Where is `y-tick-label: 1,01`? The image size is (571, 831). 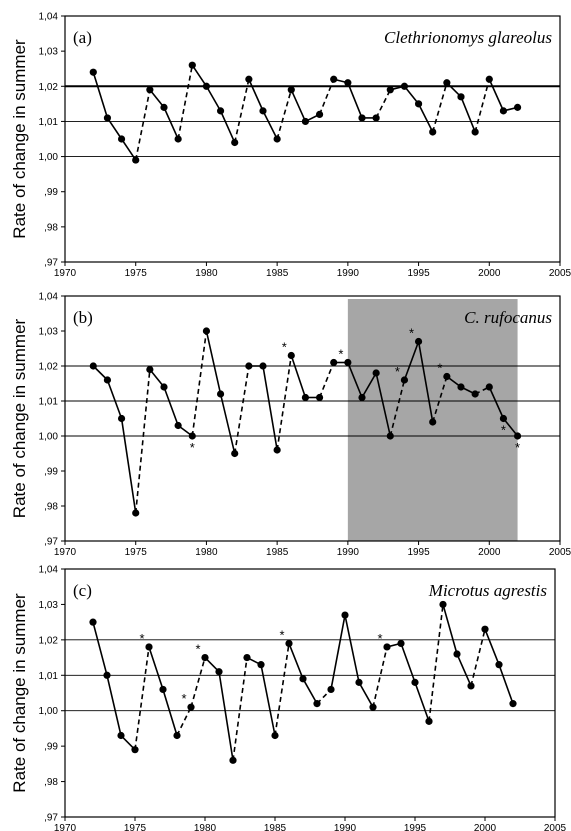
y-tick-label: 1,01 is located at coordinates (49, 676).